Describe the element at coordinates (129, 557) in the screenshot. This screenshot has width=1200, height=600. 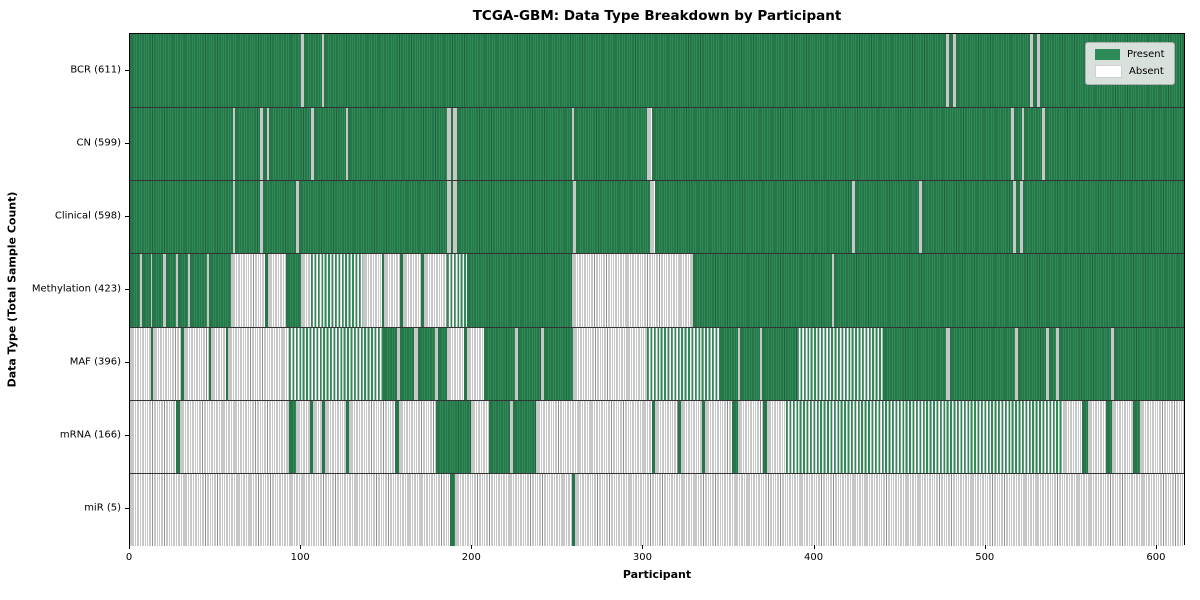
I see `x-tick-label-0: 0` at that location.